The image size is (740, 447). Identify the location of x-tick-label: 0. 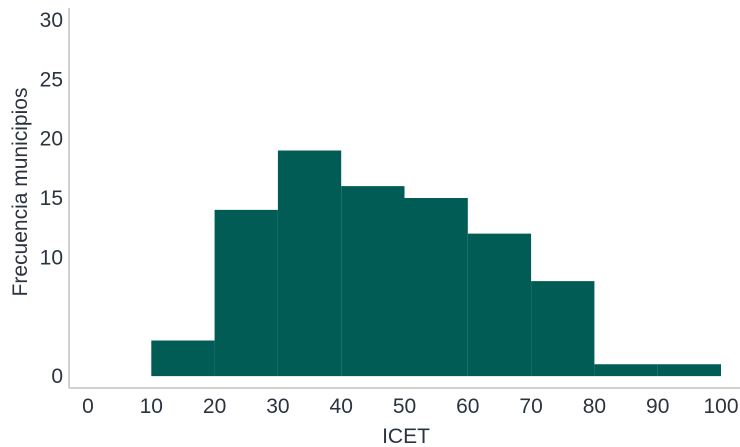
(88, 406).